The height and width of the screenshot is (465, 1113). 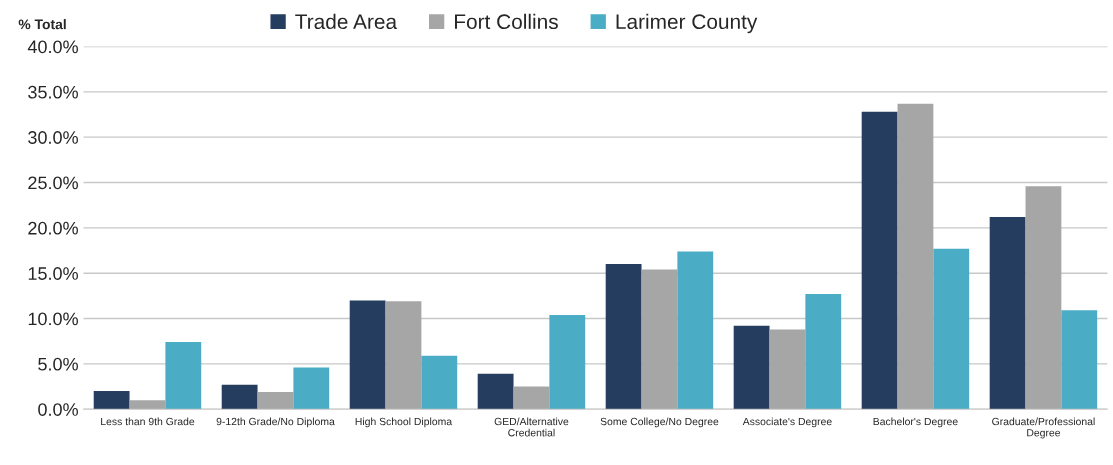 I want to click on x-tick-label: Less than 9th Grade, so click(x=148, y=421).